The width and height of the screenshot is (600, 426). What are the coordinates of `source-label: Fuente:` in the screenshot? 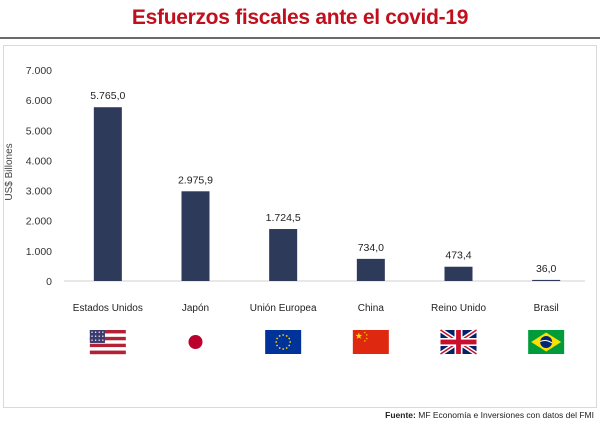 It's located at (400, 415).